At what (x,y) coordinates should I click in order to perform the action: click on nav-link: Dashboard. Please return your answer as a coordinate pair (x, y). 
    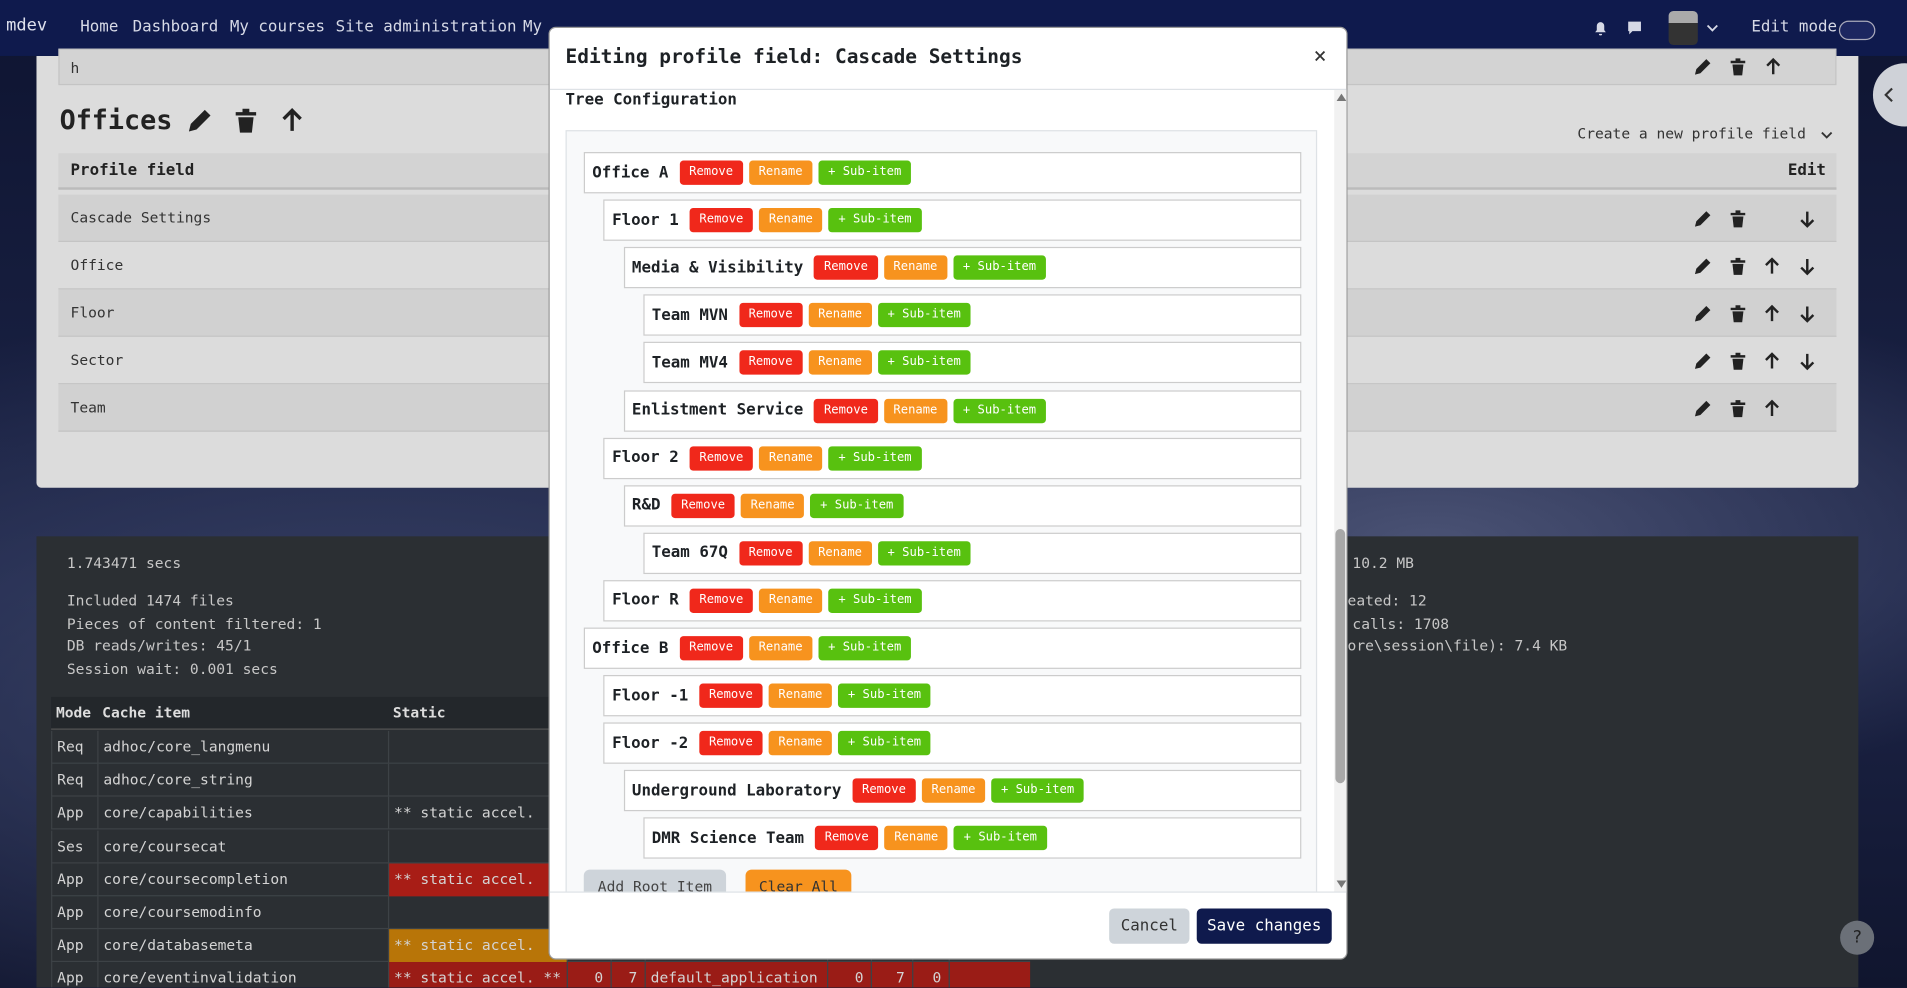
    Looking at the image, I should click on (175, 27).